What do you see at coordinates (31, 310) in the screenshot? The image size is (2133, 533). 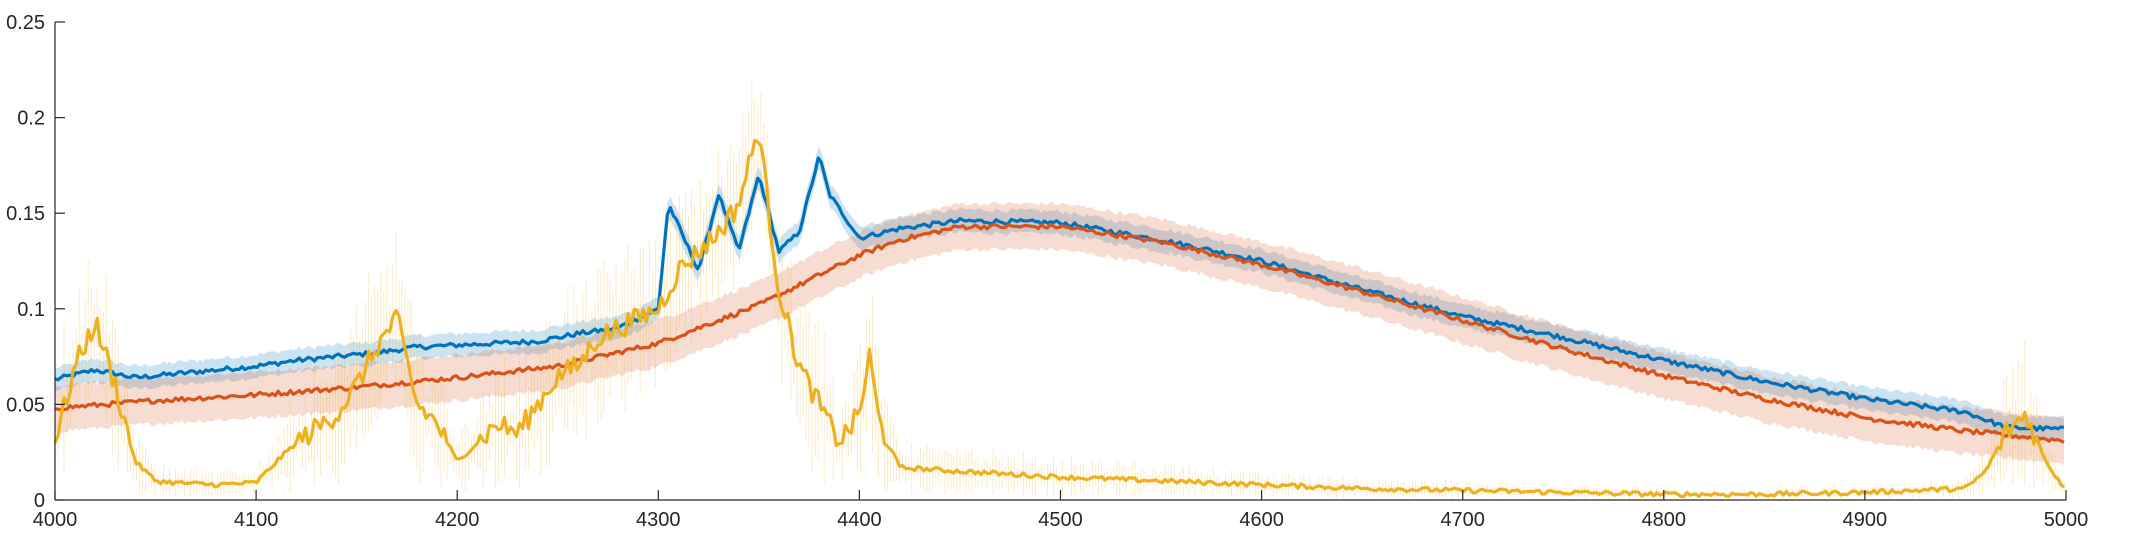 I see `y-tick-label: 0.1` at bounding box center [31, 310].